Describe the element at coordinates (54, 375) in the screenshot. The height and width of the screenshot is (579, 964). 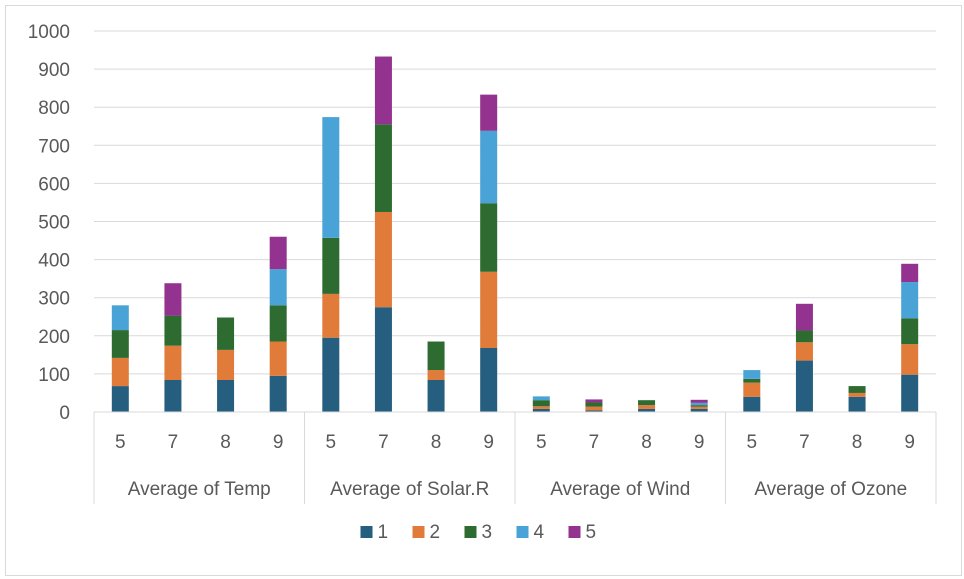
I see `y-tick-label: 100` at that location.